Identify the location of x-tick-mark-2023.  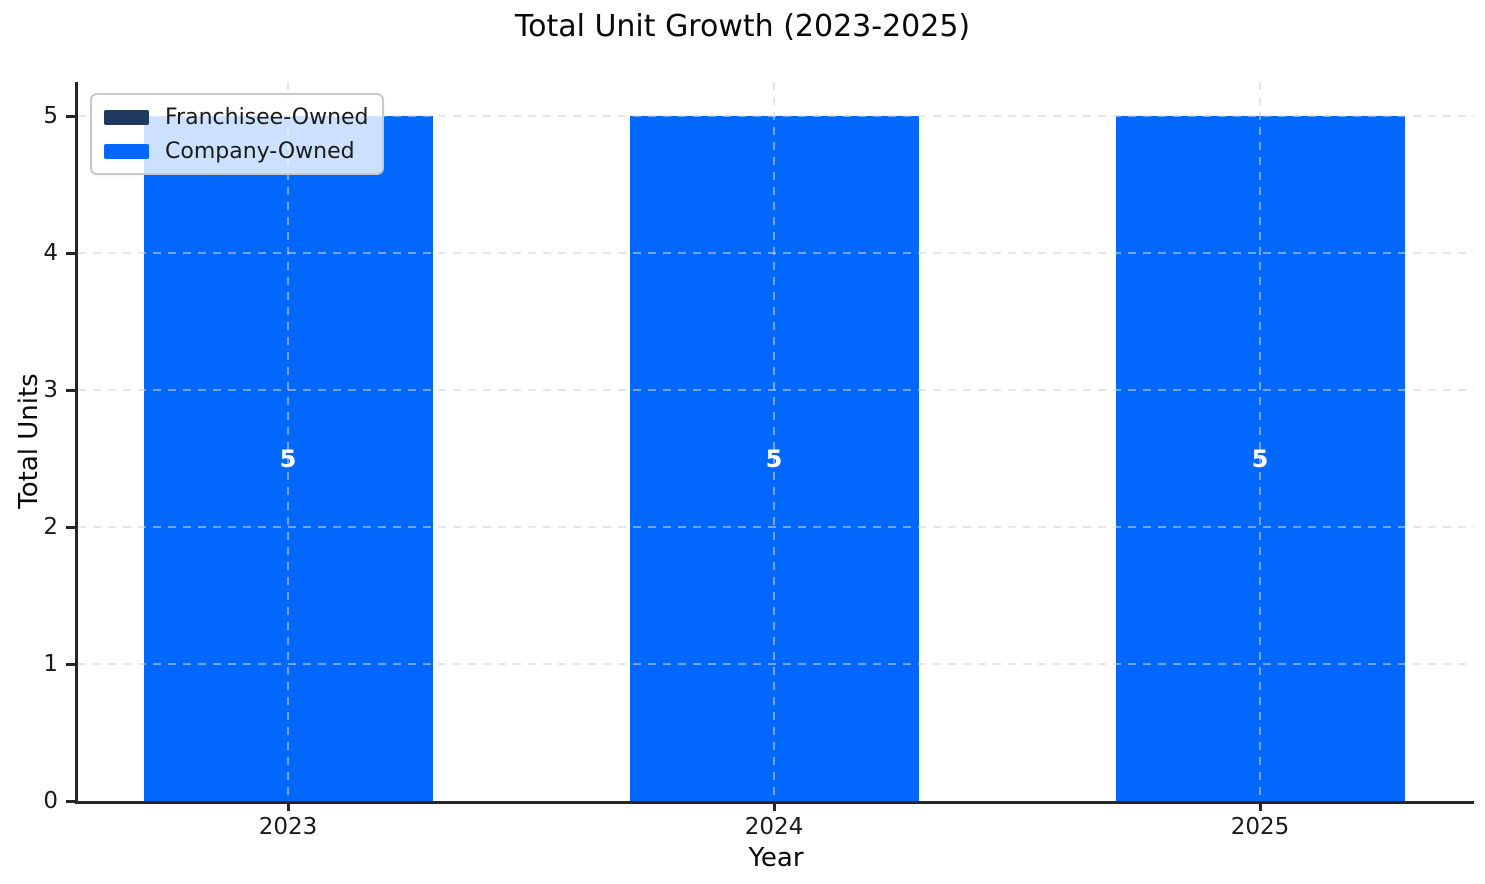
(288, 806).